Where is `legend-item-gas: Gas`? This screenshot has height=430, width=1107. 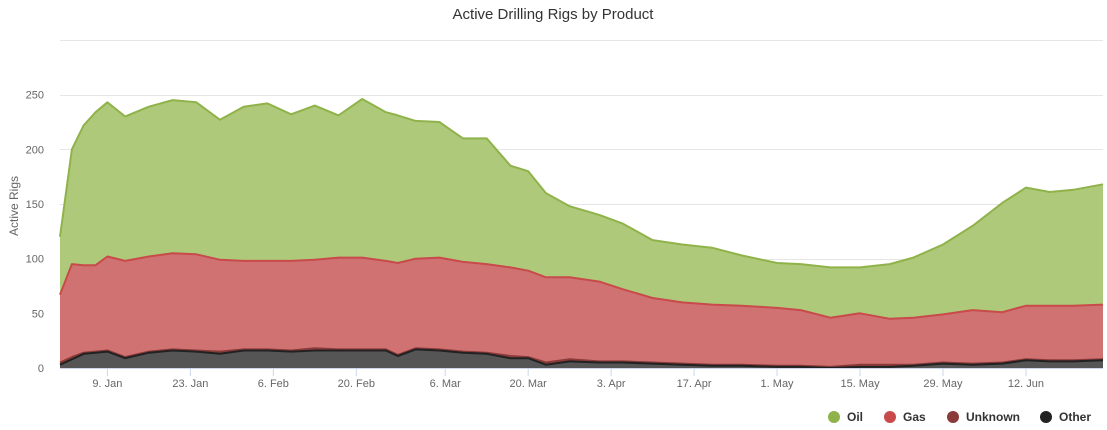
legend-item-gas: Gas is located at coordinates (905, 417).